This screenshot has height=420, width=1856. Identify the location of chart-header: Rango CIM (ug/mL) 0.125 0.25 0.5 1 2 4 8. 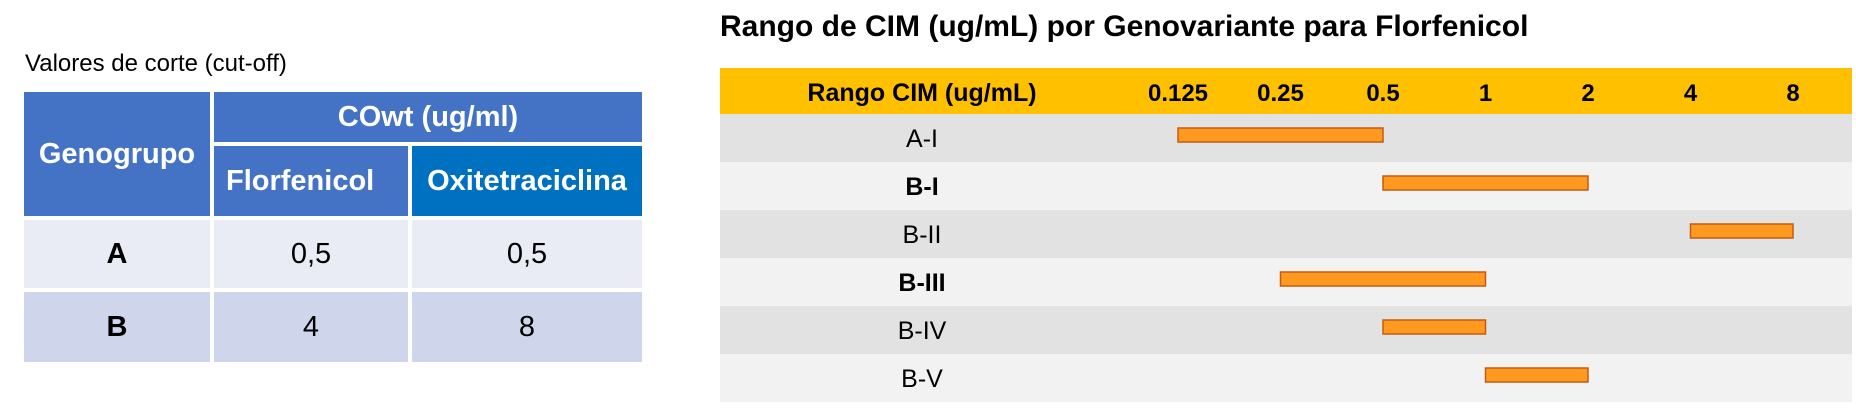
(1286, 91).